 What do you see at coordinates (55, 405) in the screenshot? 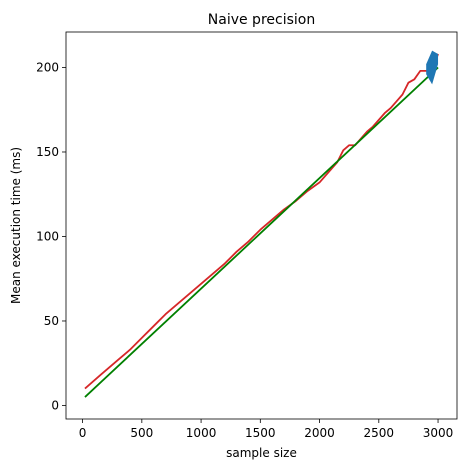
I see `y-tick-label: 0` at bounding box center [55, 405].